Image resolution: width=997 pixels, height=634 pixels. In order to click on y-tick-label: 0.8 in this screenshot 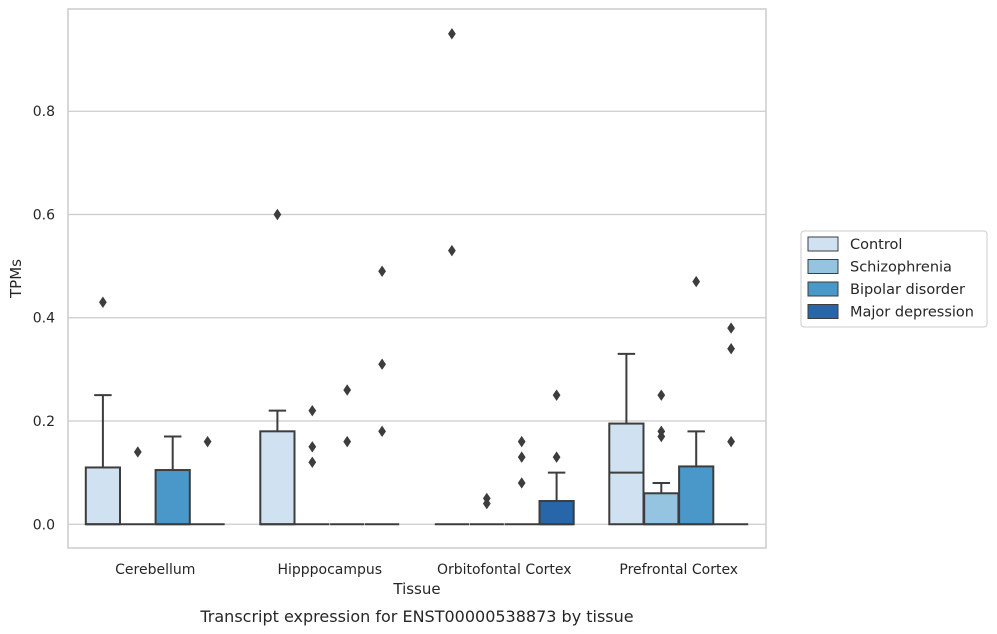, I will do `click(44, 112)`.